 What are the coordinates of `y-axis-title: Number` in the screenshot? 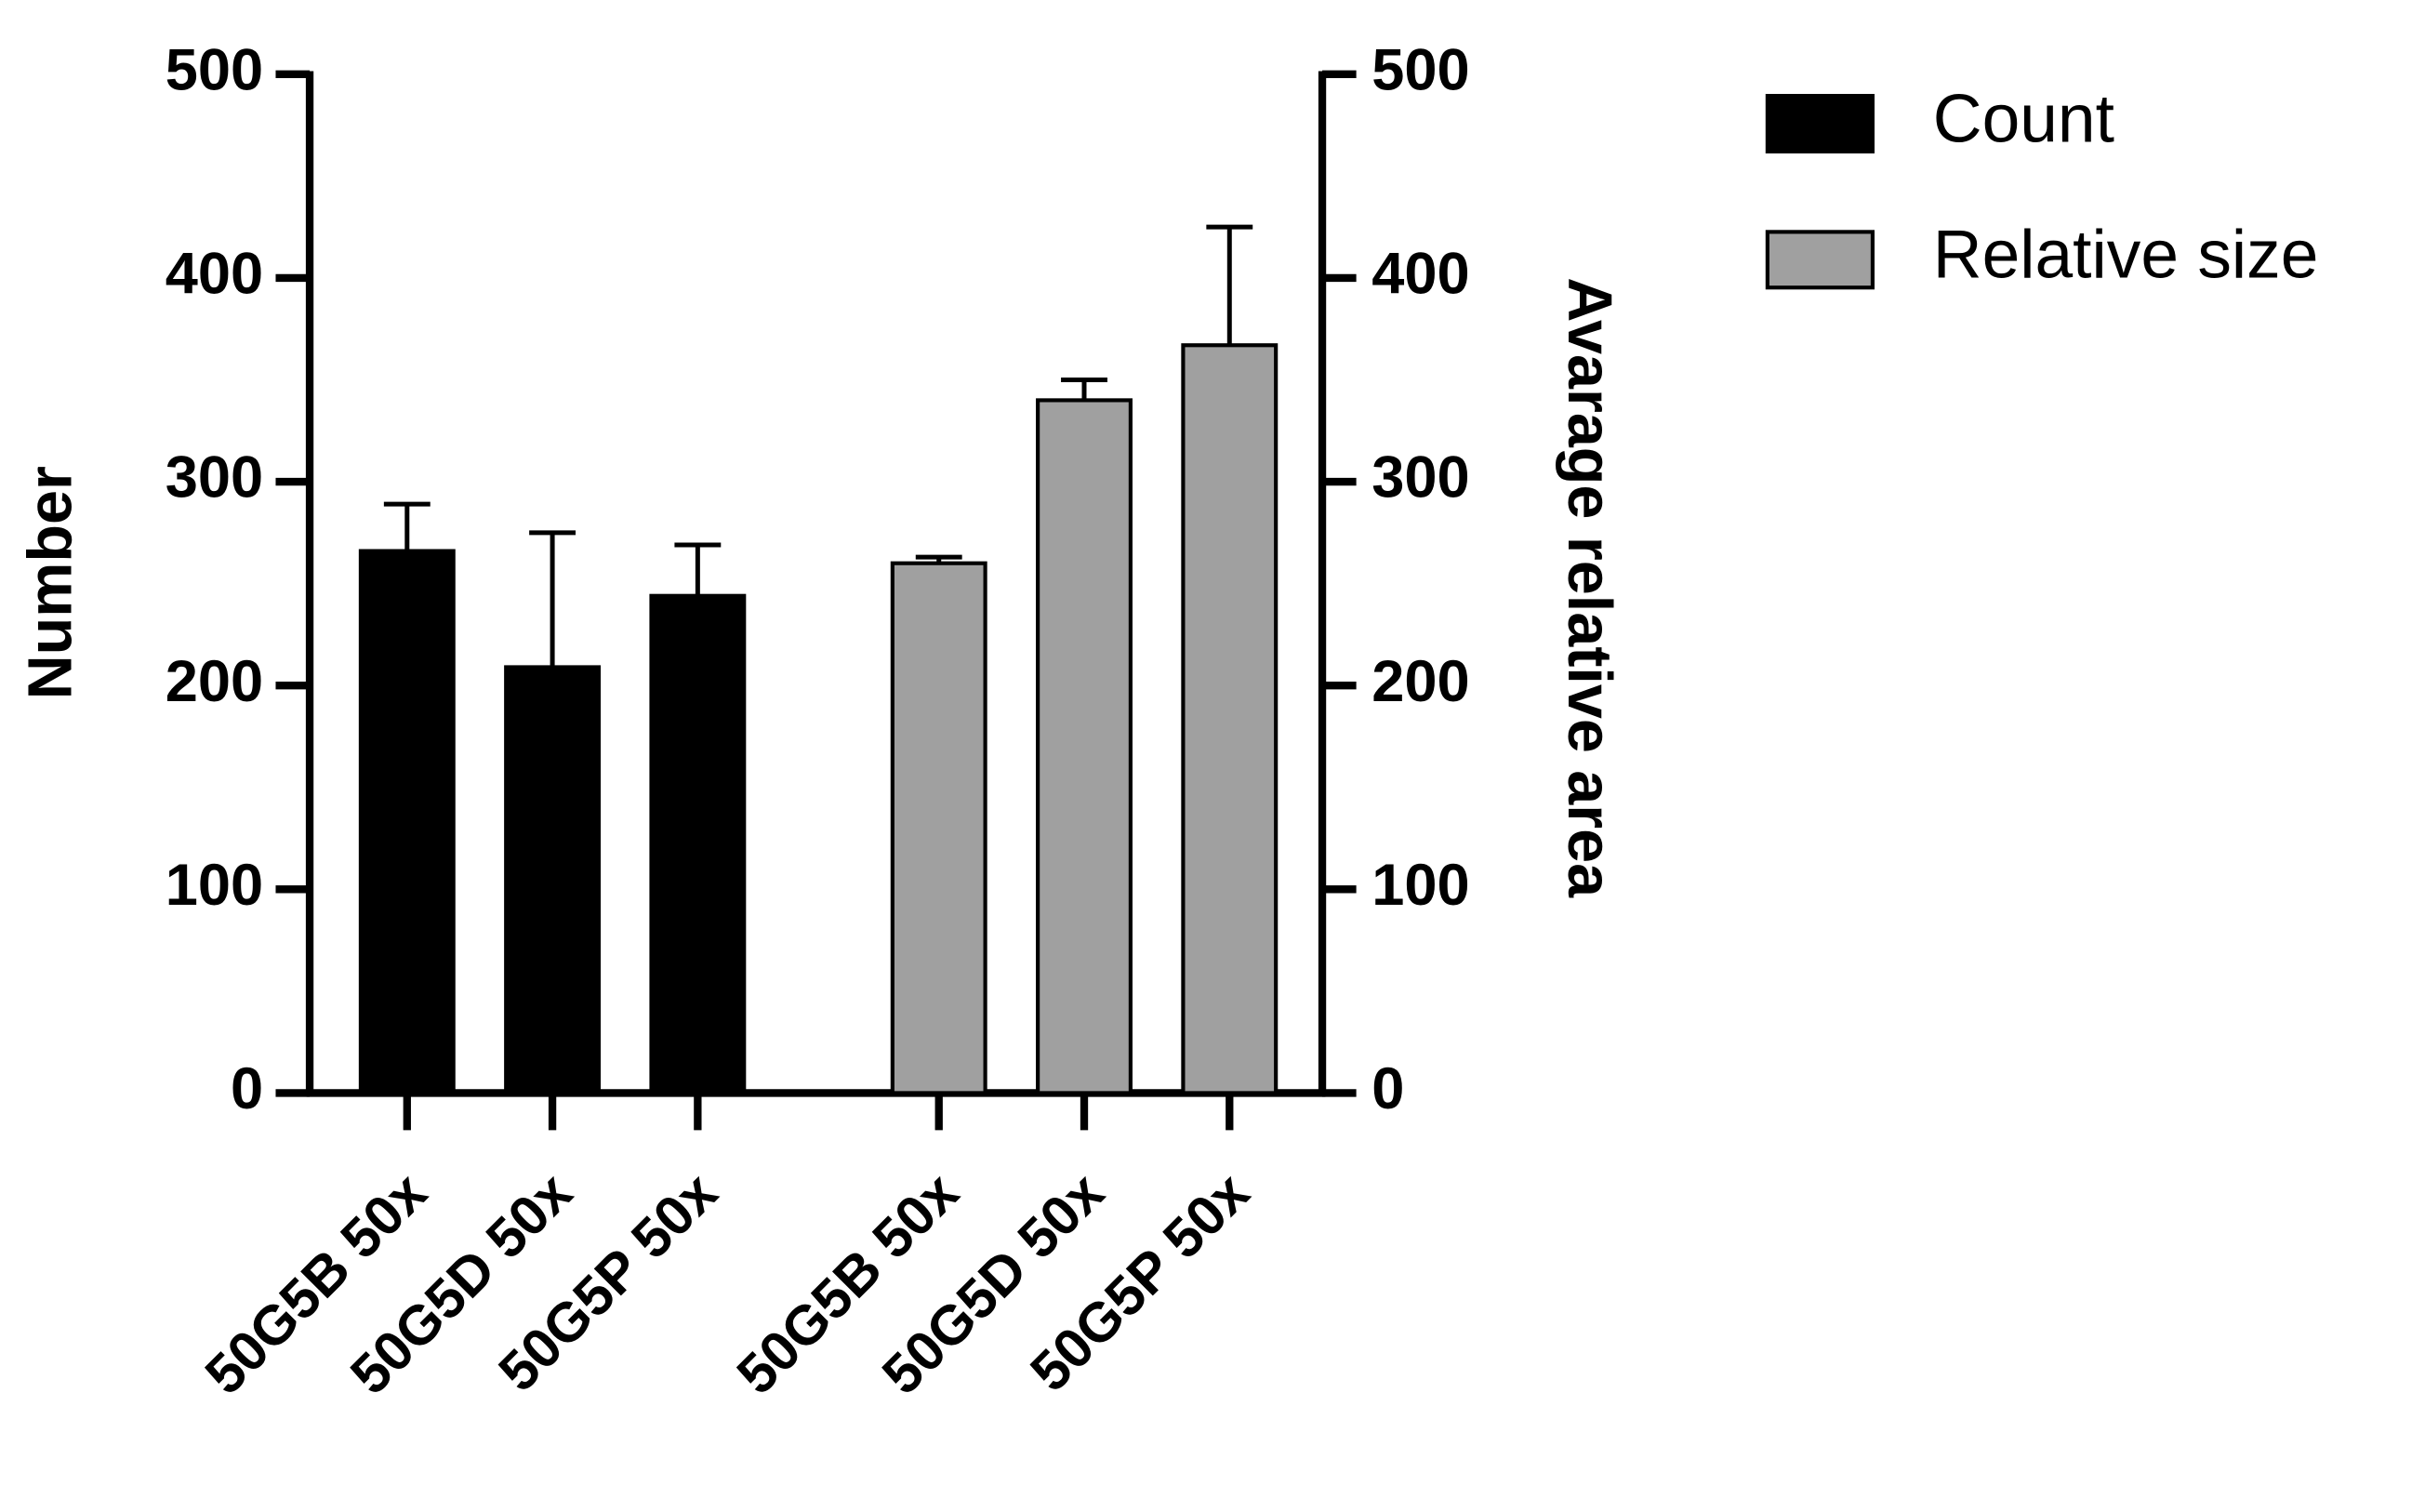 It's located at (50, 582).